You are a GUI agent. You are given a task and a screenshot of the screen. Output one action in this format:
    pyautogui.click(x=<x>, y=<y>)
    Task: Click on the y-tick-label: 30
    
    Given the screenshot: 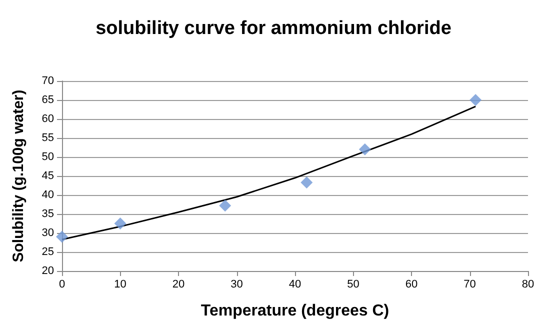 What is the action you would take?
    pyautogui.click(x=48, y=233)
    